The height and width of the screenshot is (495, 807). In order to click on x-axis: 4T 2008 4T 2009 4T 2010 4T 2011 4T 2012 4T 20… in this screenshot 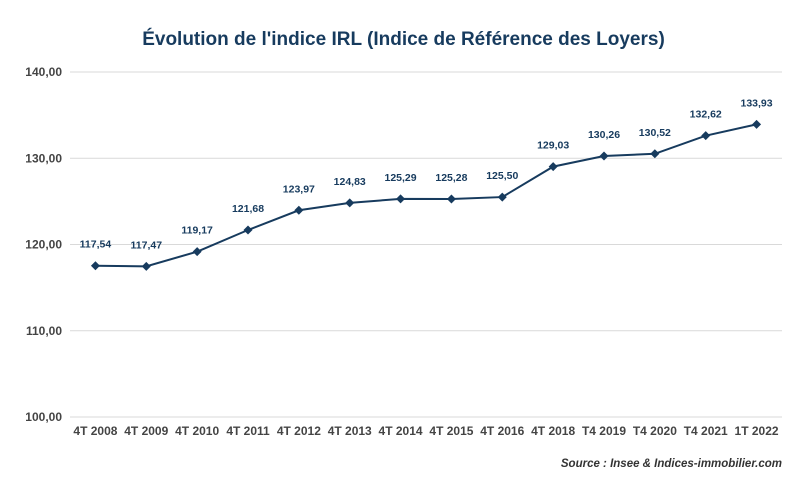, I will do `click(426, 431)`.